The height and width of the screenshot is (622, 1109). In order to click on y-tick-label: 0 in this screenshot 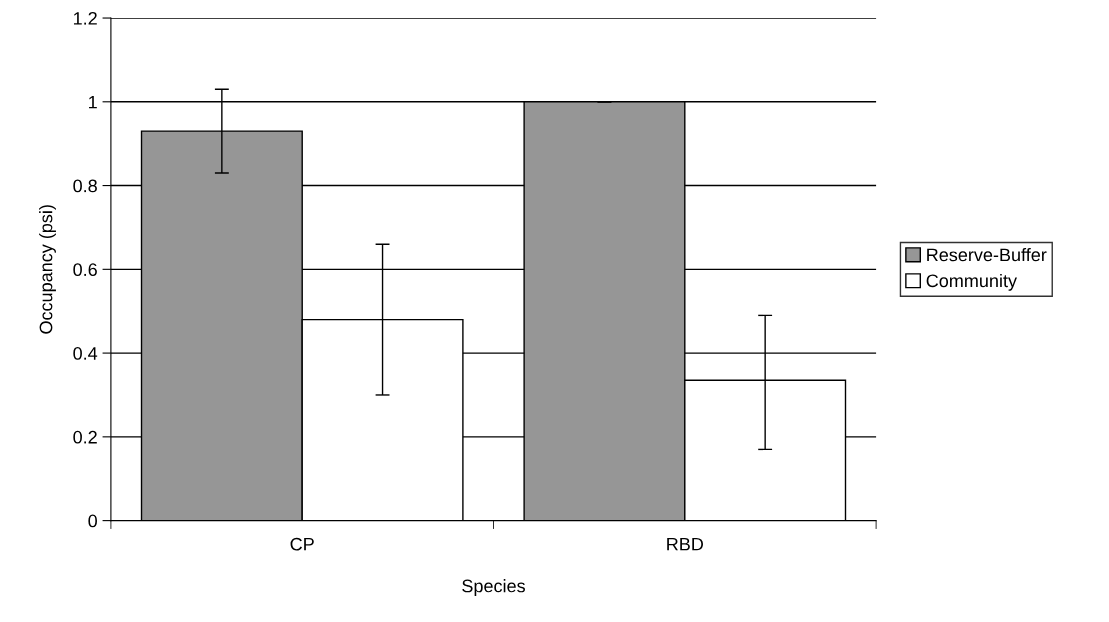, I will do `click(92, 521)`.